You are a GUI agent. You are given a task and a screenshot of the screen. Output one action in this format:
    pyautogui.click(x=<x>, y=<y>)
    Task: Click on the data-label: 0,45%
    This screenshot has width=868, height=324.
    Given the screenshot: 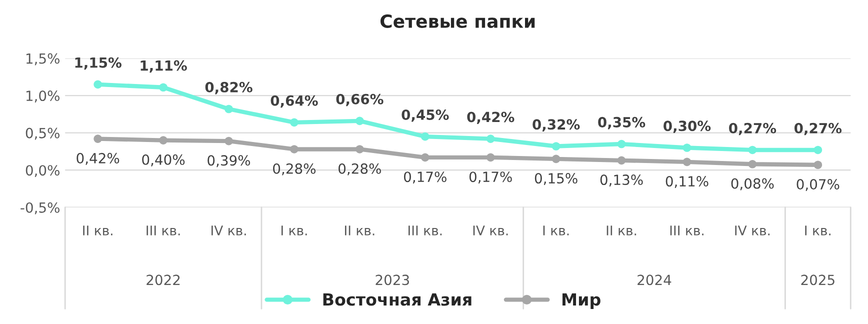 What is the action you would take?
    pyautogui.click(x=425, y=115)
    